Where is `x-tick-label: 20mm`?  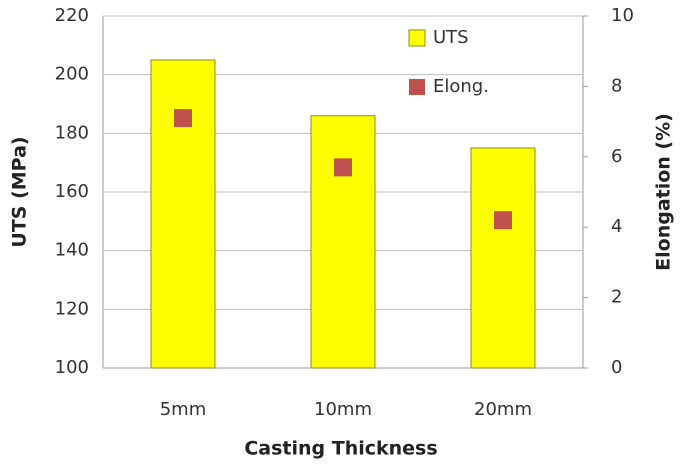
x-tick-label: 20mm is located at coordinates (503, 409).